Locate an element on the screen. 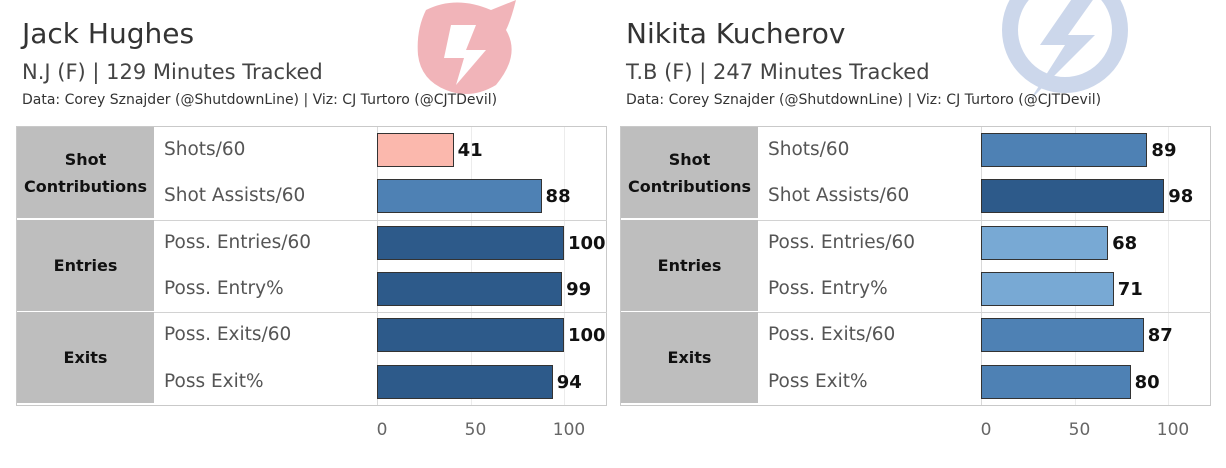 The image size is (1226, 468). lightning-logo-icon is located at coordinates (1065, 50).